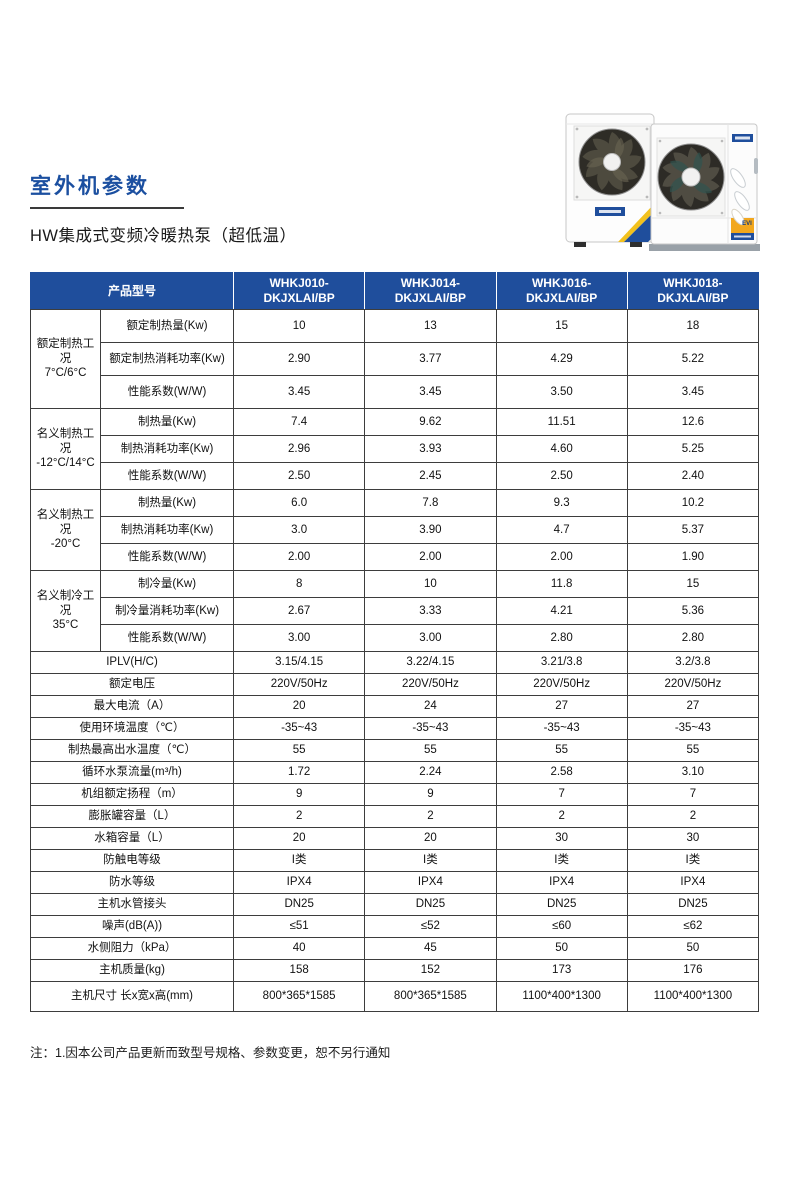 The height and width of the screenshot is (1178, 791). I want to click on spec-value-cell: 2.50, so click(561, 476).